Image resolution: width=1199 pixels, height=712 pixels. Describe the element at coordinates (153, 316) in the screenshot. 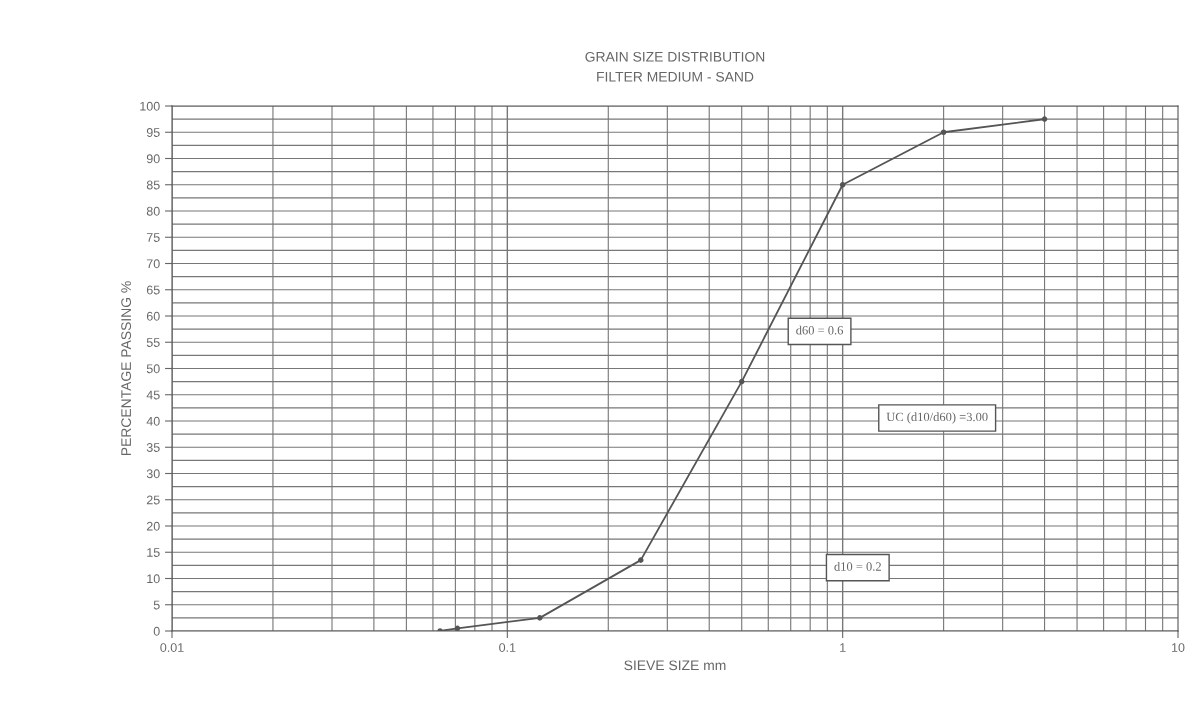

I see `y-tick-label: 60` at that location.